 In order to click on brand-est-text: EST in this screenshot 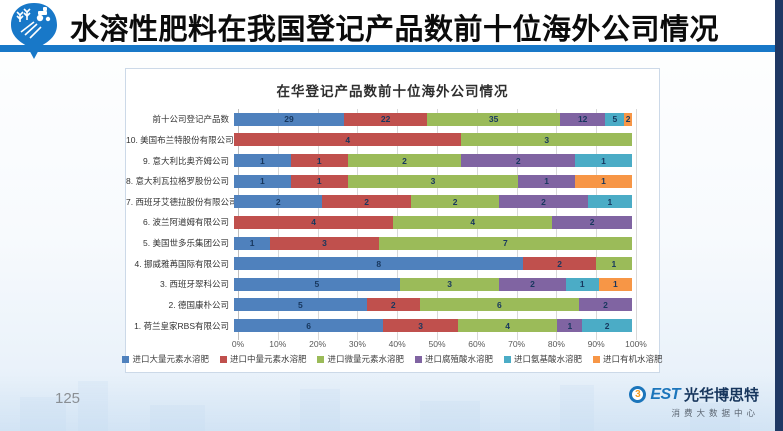, I will do `click(665, 394)`.